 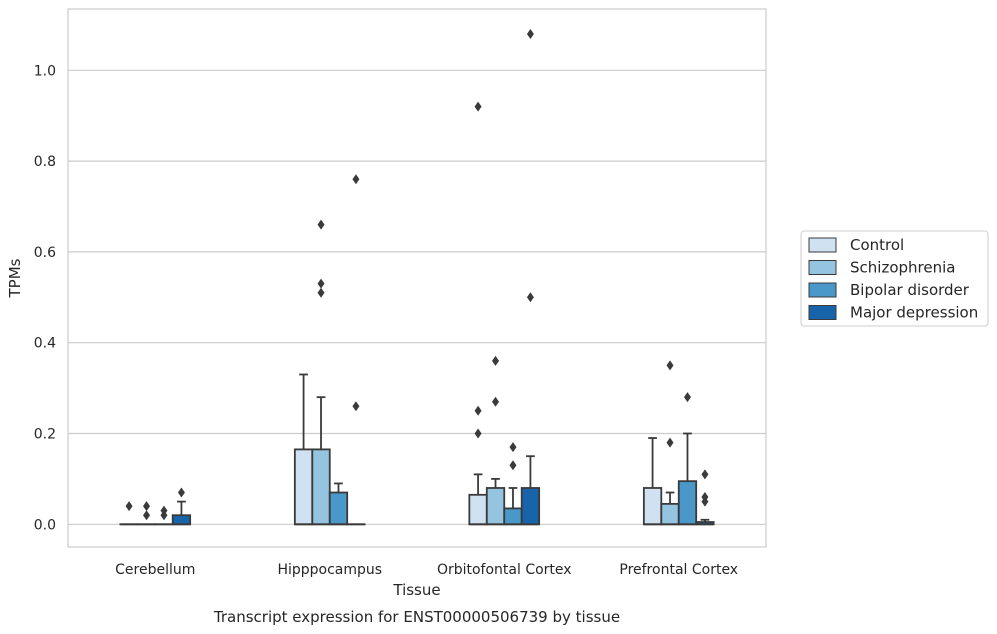 I want to click on x-tick-label: Prefrontal Cortex, so click(x=678, y=570).